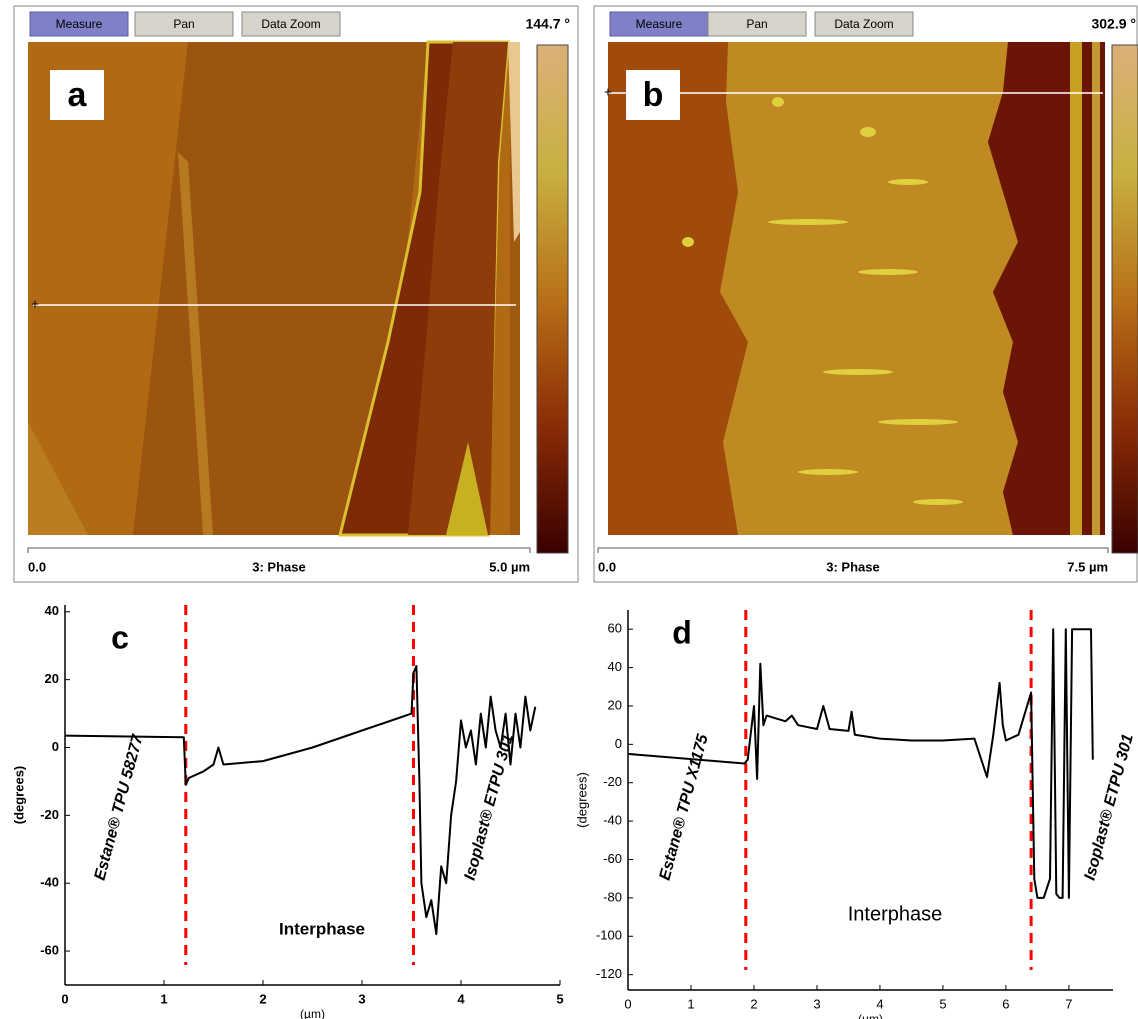 The width and height of the screenshot is (1138, 1019). Describe the element at coordinates (119, 807) in the screenshot. I see `annotation: Estane® TPU 58277` at that location.